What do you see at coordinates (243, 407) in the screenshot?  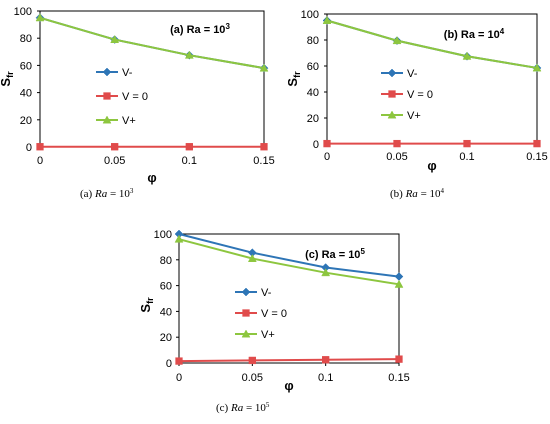 I see `panel-caption: (c) Ra = 105` at bounding box center [243, 407].